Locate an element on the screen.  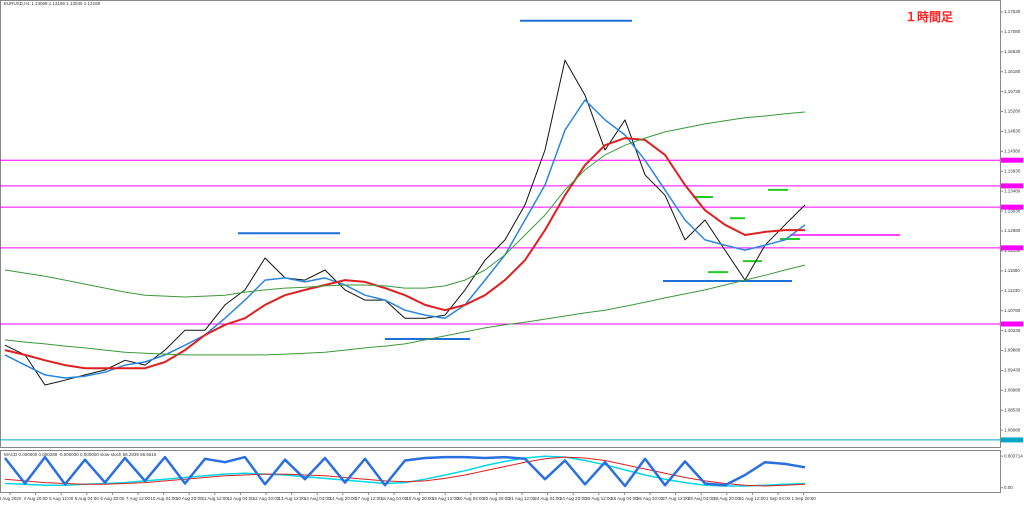
y-tick-label: 1.12130 is located at coordinates (1012, 250).